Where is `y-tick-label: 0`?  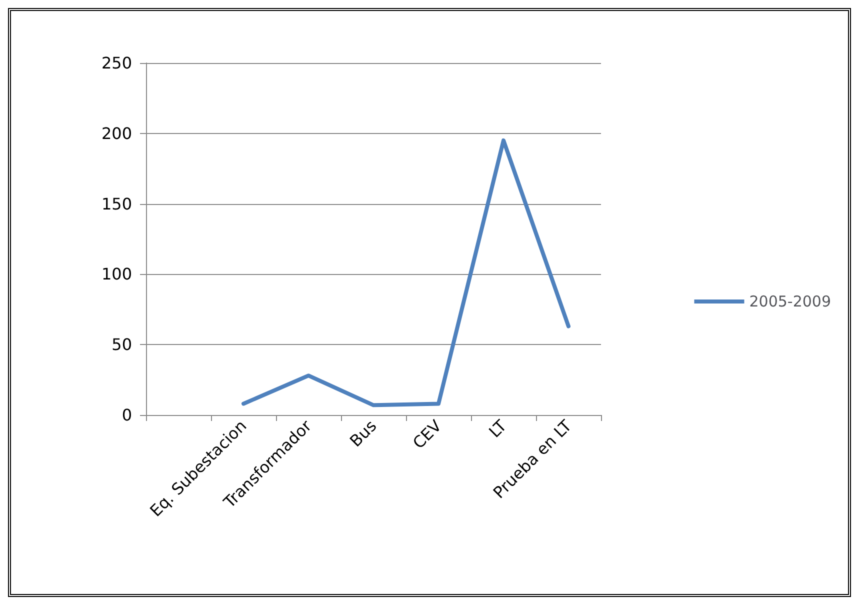
y-tick-label: 0 is located at coordinates (127, 415).